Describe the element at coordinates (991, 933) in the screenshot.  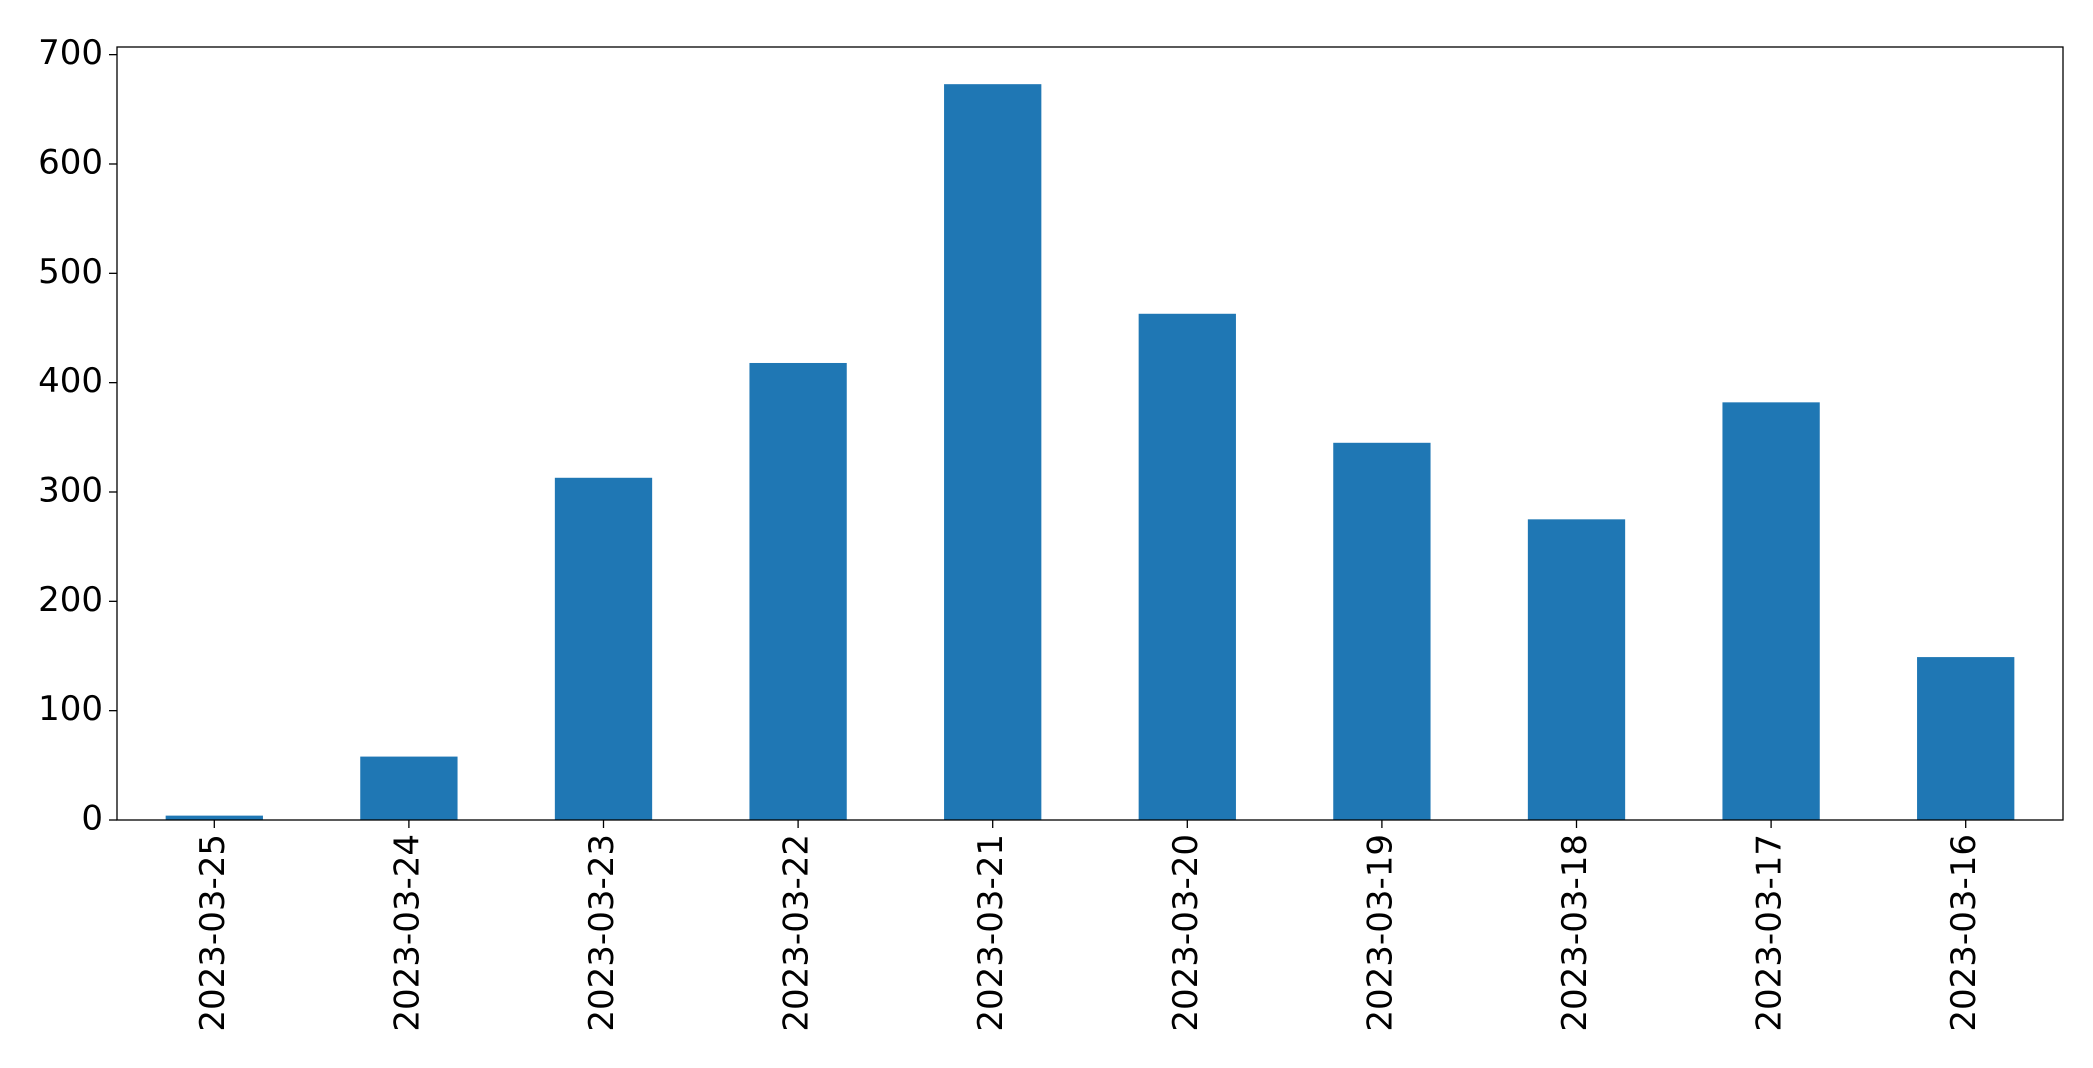
I see `x-tick-label: 2023-03-21` at that location.